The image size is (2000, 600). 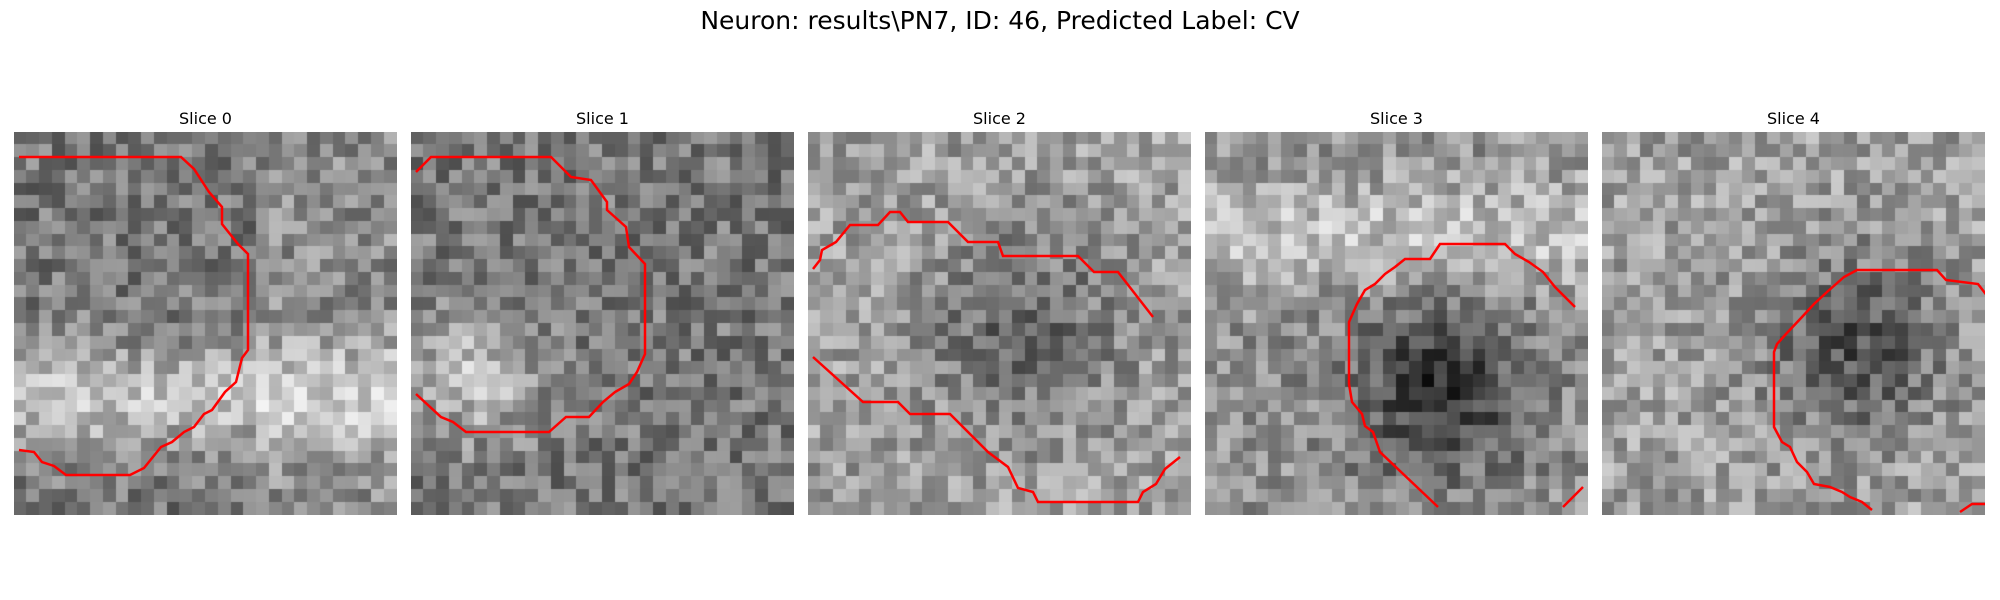 What do you see at coordinates (999, 118) in the screenshot?
I see `slice-title: Slice 2` at bounding box center [999, 118].